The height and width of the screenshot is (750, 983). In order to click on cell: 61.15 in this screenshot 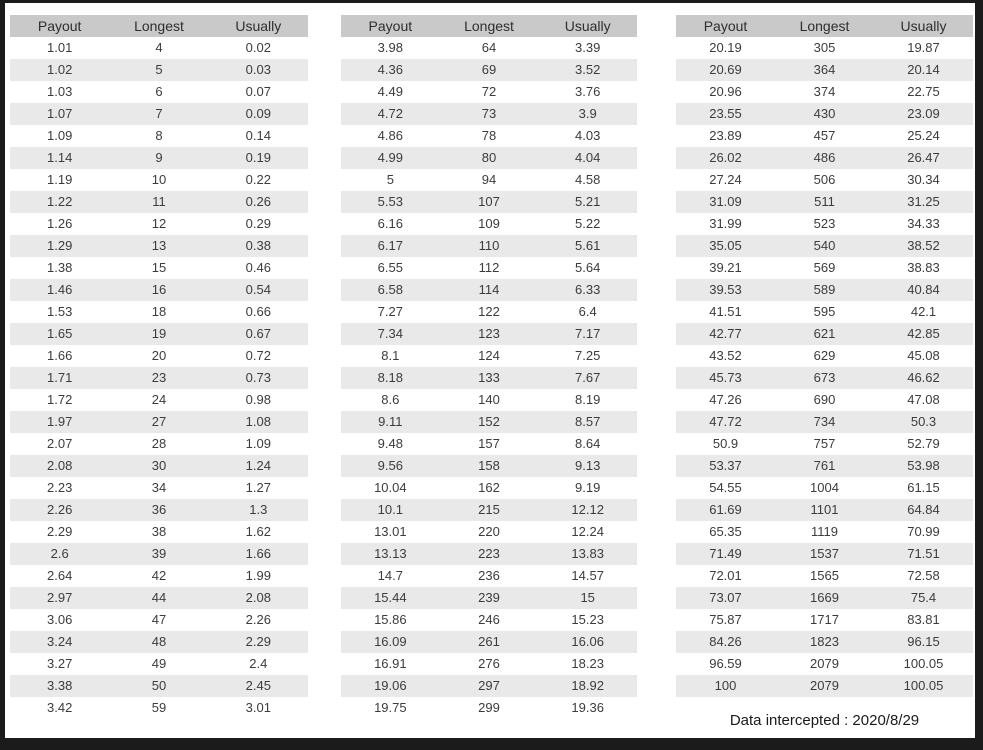, I will do `click(923, 487)`.